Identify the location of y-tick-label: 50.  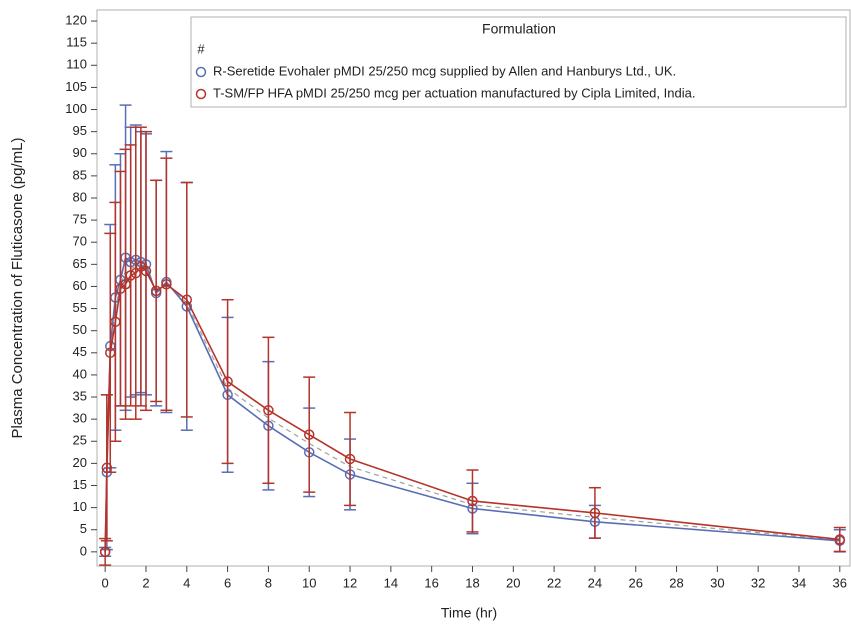
(80, 329).